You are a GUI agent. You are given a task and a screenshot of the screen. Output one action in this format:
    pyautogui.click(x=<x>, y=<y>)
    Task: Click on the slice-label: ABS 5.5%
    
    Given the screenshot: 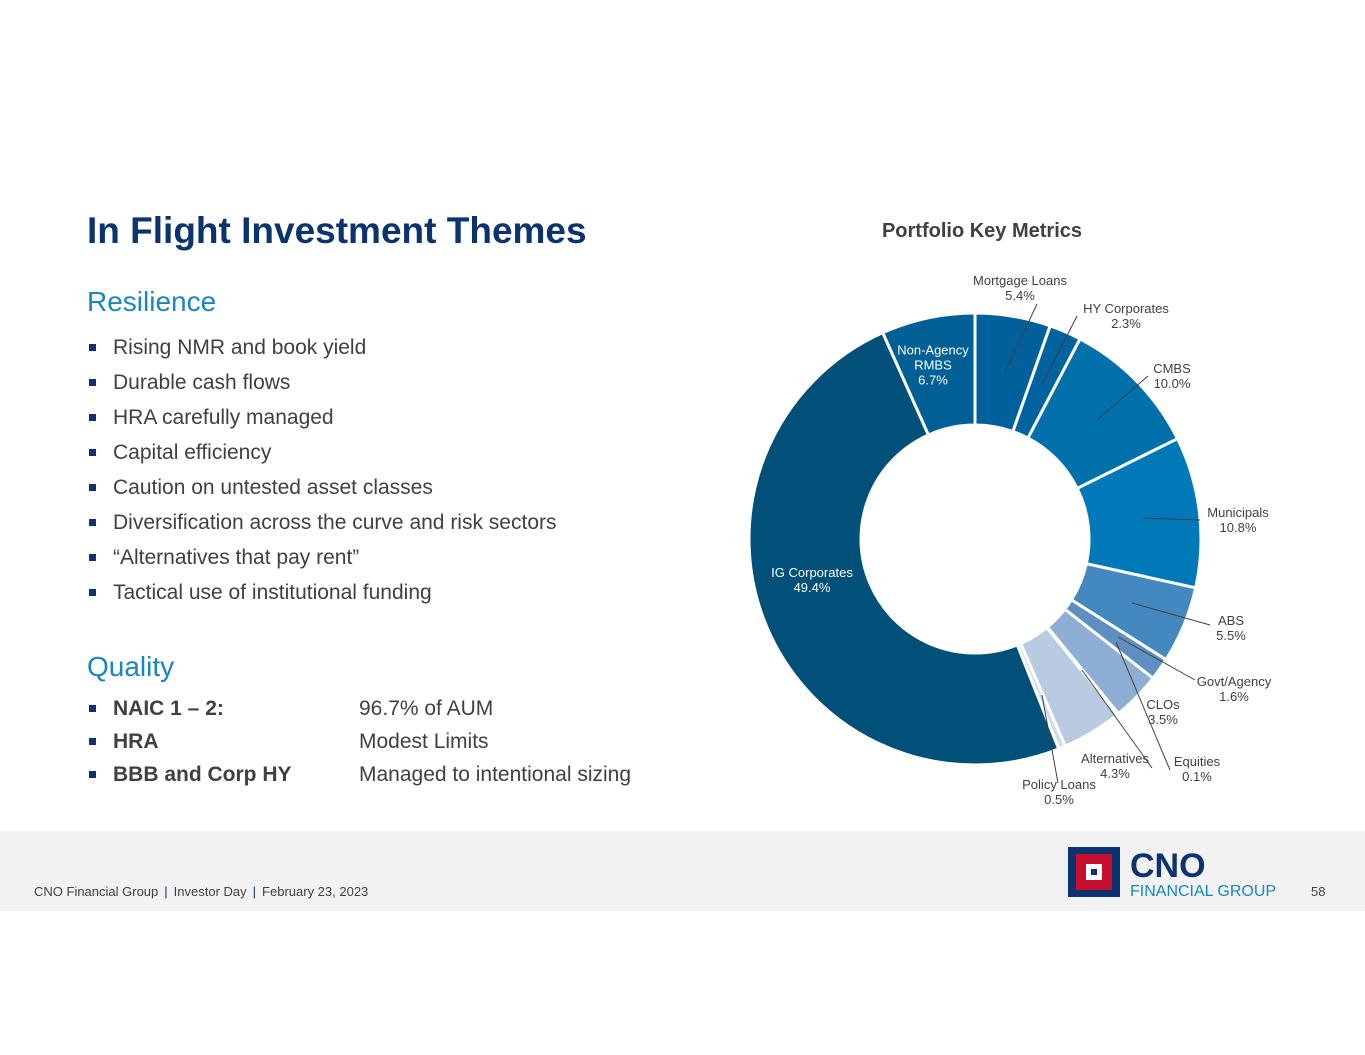 What is the action you would take?
    pyautogui.click(x=1231, y=628)
    